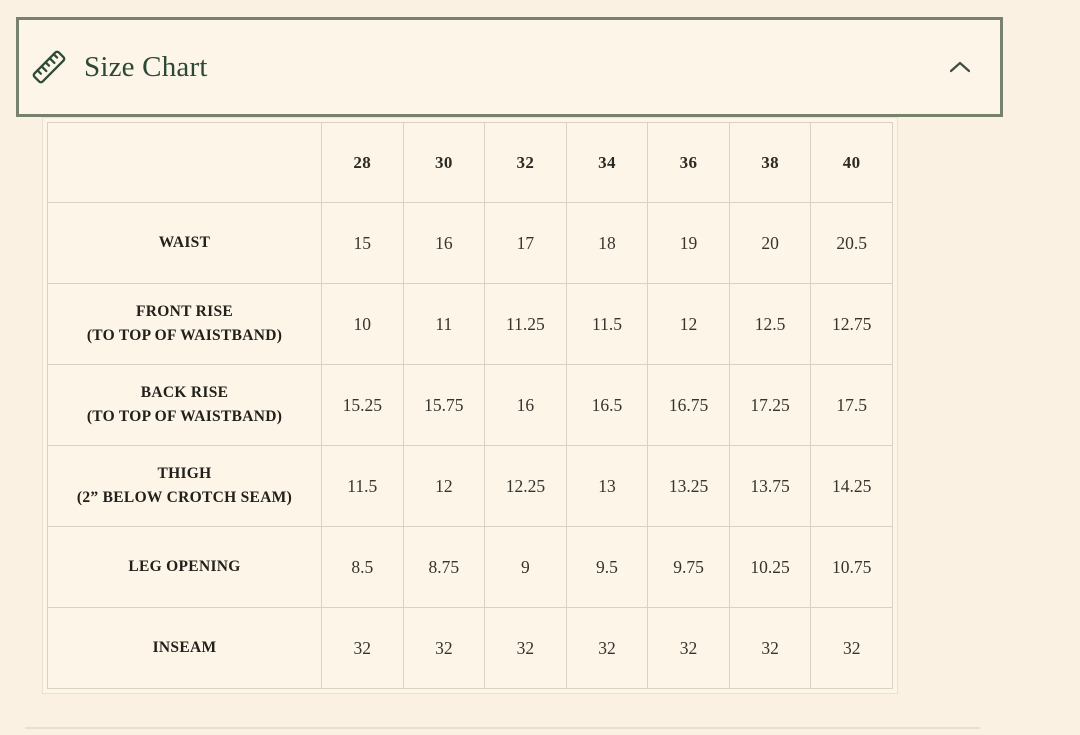 Image resolution: width=1080 pixels, height=735 pixels. I want to click on size-value-cell: 20.5, so click(851, 243).